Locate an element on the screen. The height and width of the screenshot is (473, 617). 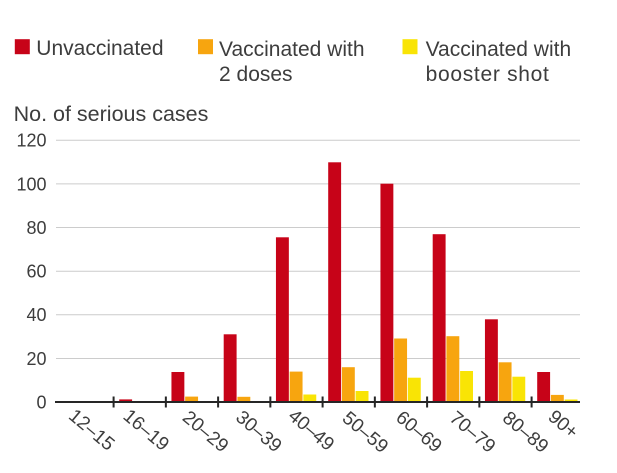
svg-text: 0 is located at coordinates (41, 403).